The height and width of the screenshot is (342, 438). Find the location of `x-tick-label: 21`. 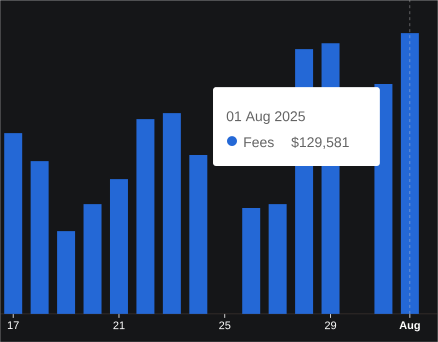

x-tick-label: 21 is located at coordinates (119, 326).